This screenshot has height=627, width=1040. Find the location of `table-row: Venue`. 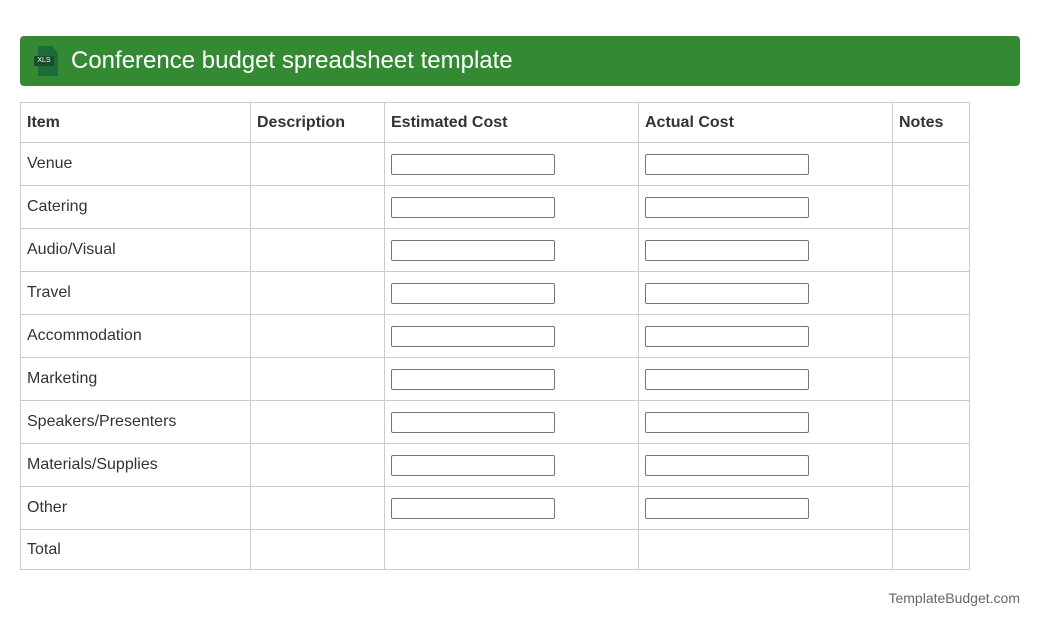

table-row: Venue is located at coordinates (495, 164).